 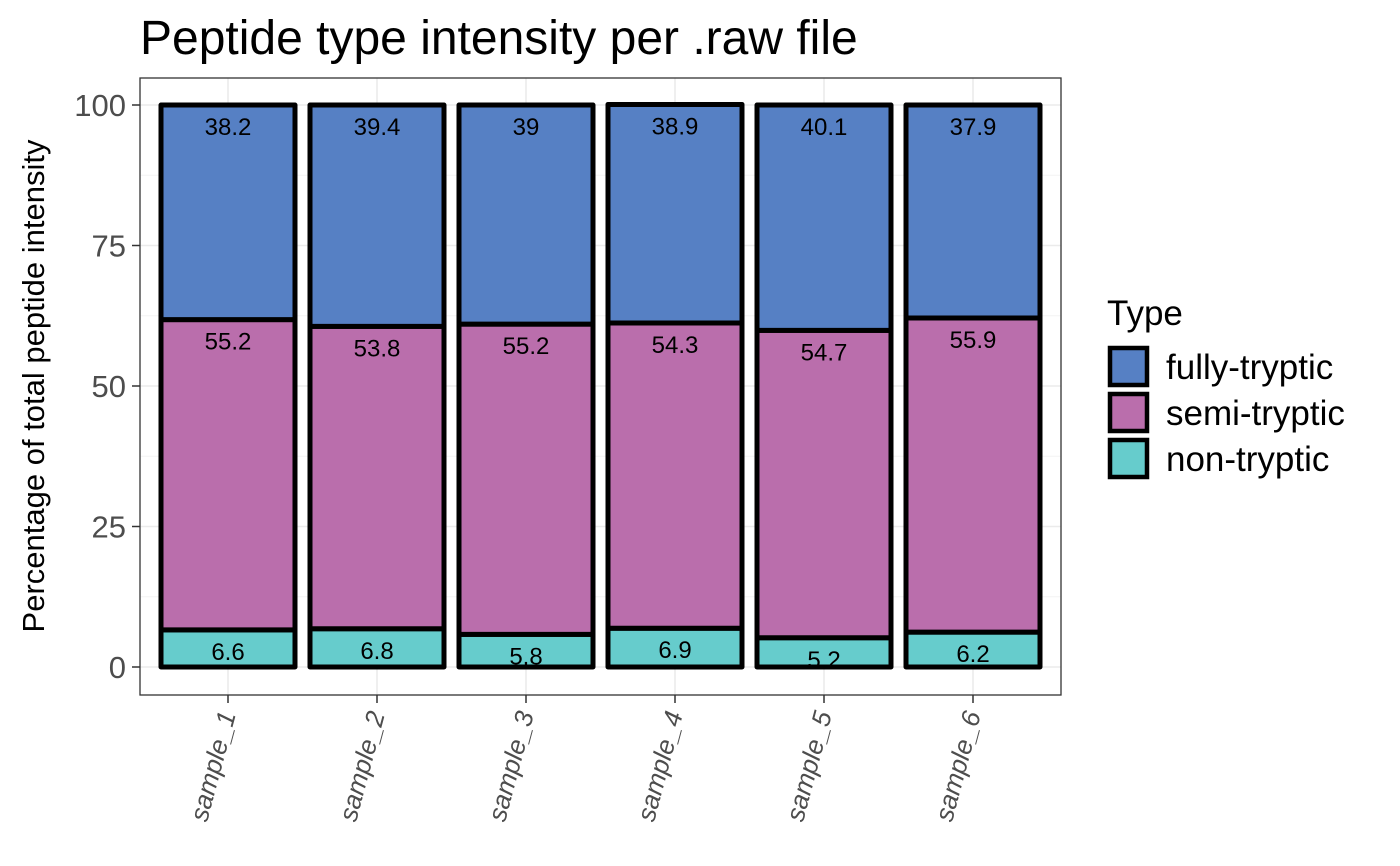 I want to click on data-label: 37.9, so click(x=973, y=127).